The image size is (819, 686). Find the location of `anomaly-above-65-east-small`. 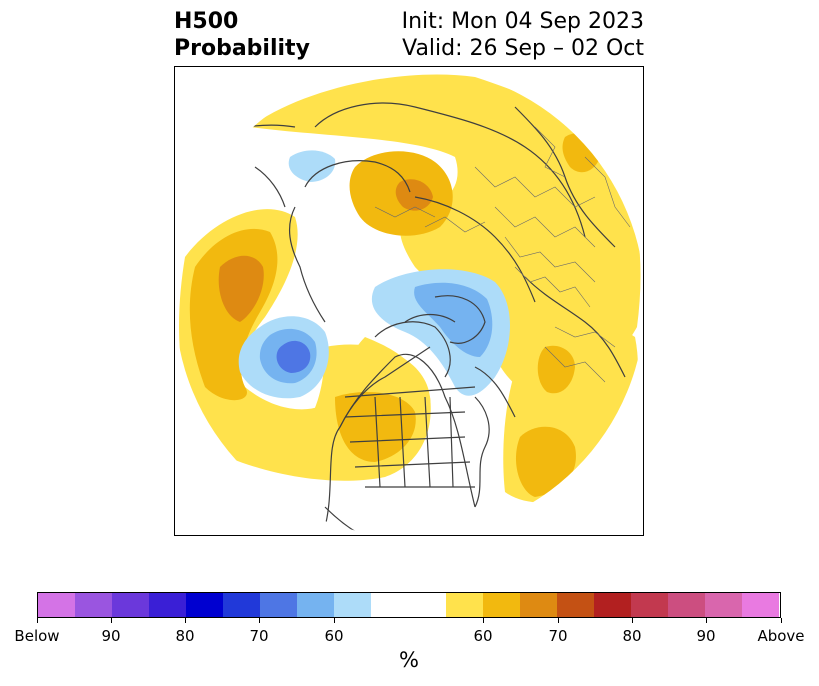

anomaly-above-65-east-small is located at coordinates (556, 369).